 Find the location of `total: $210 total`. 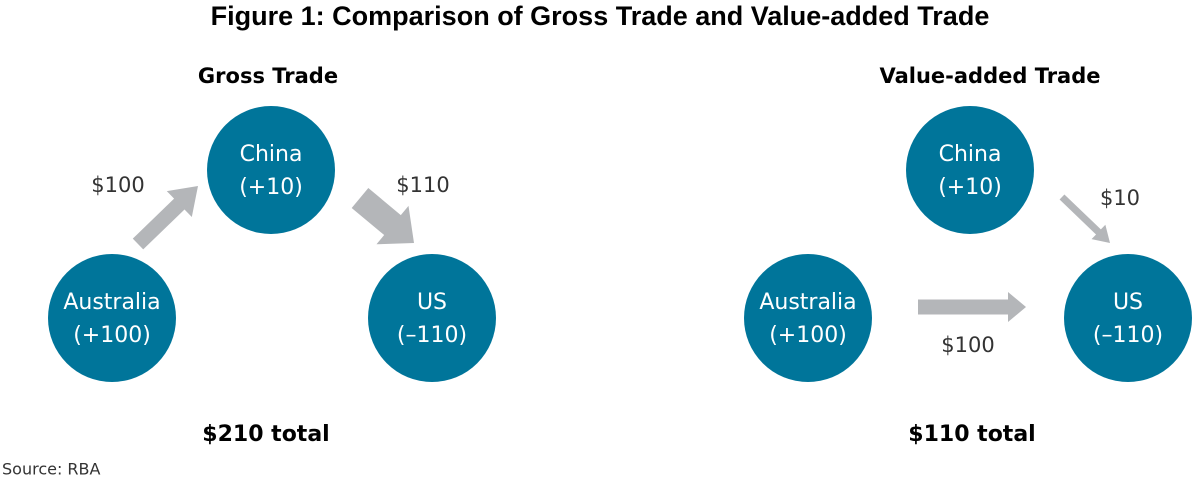

total: $210 total is located at coordinates (265, 434).